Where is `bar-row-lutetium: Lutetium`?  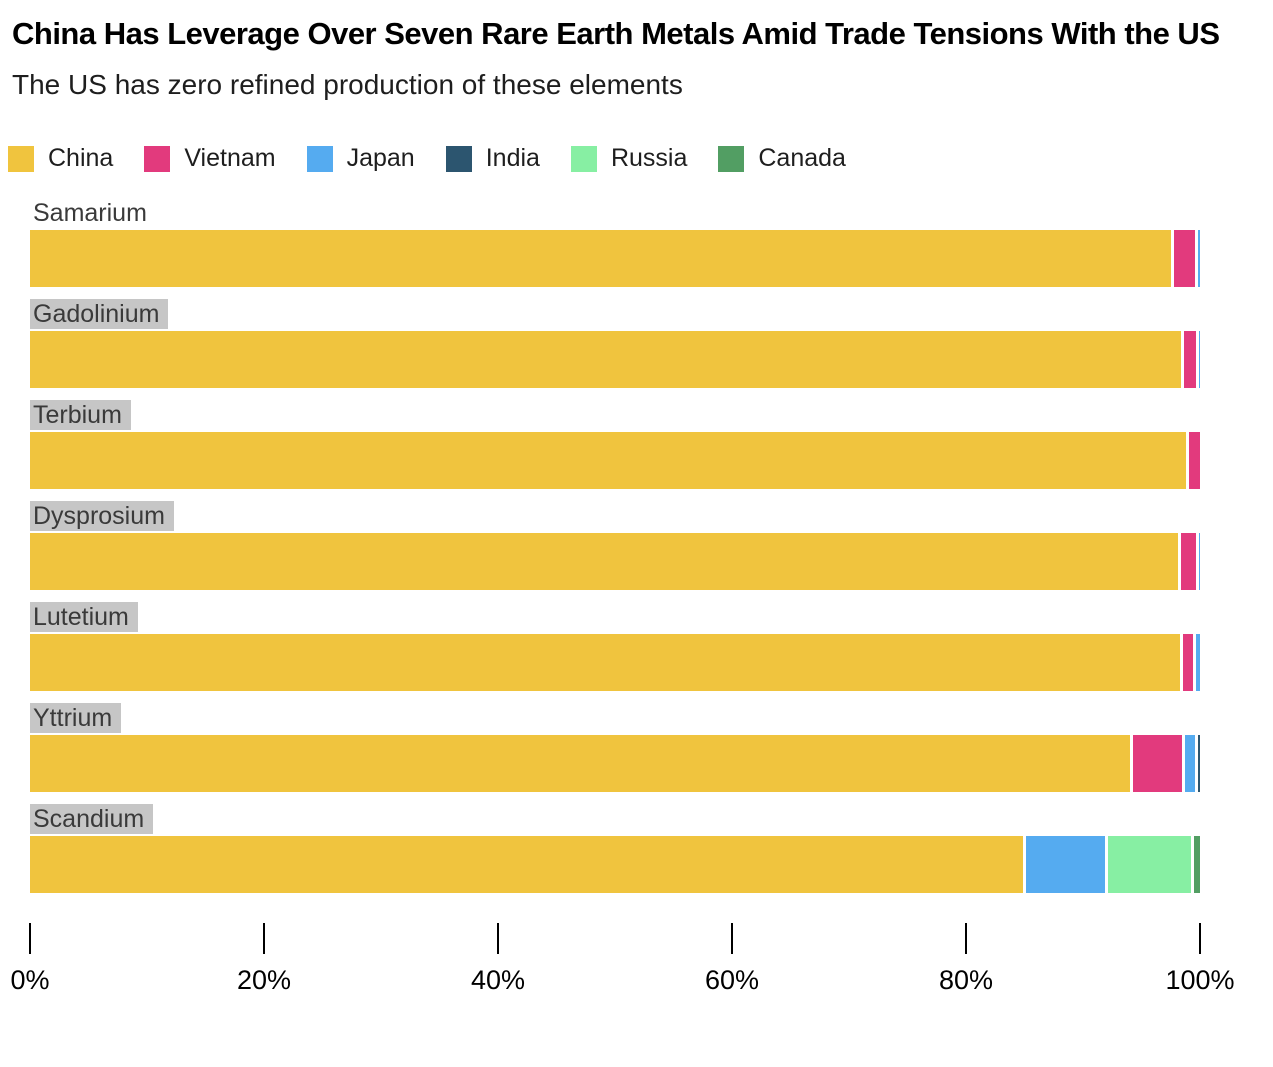 bar-row-lutetium: Lutetium is located at coordinates (651, 646).